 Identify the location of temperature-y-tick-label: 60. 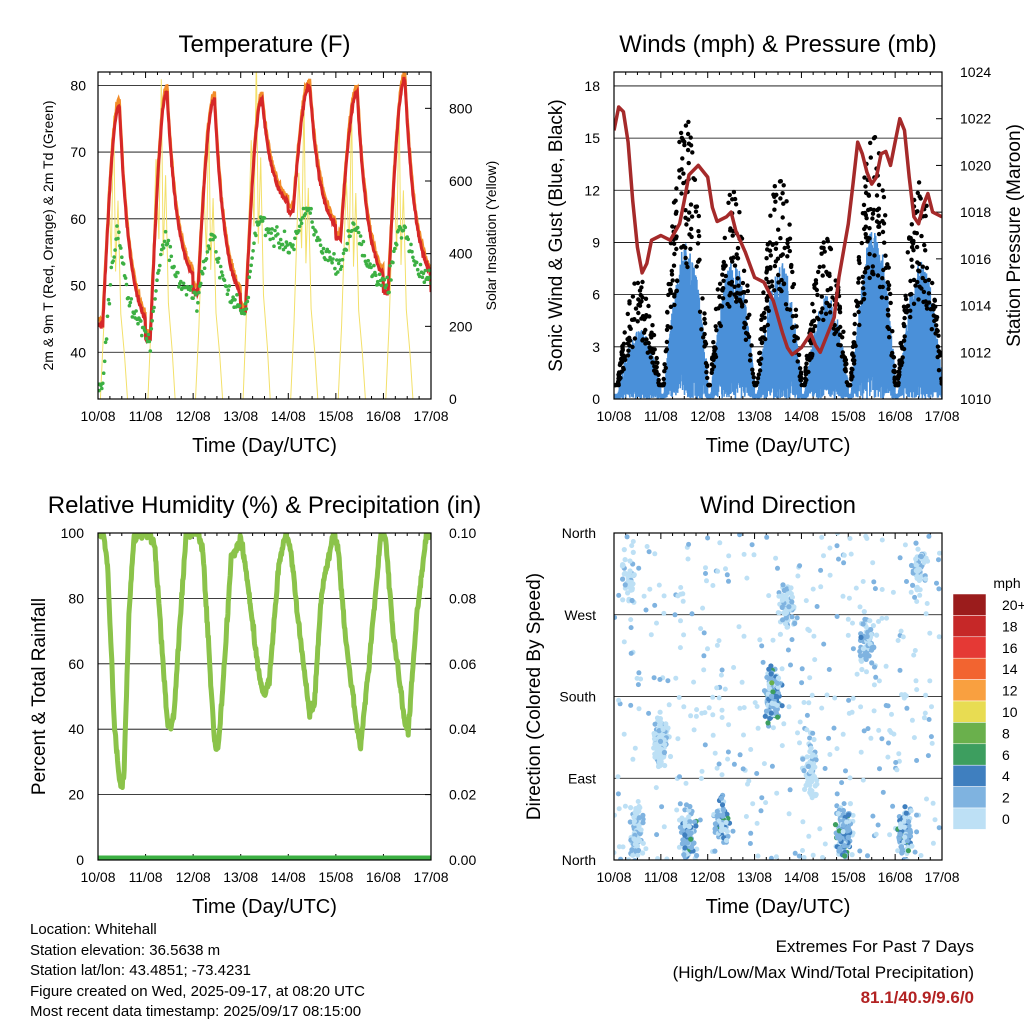
(78, 219).